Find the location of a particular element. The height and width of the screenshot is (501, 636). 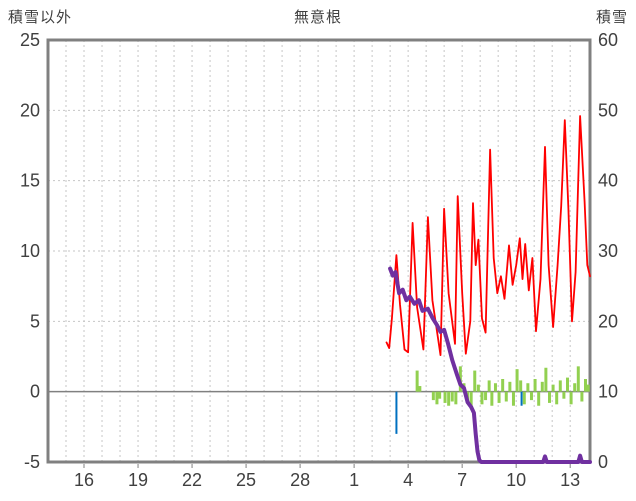

svg-text: 40 is located at coordinates (608, 181).